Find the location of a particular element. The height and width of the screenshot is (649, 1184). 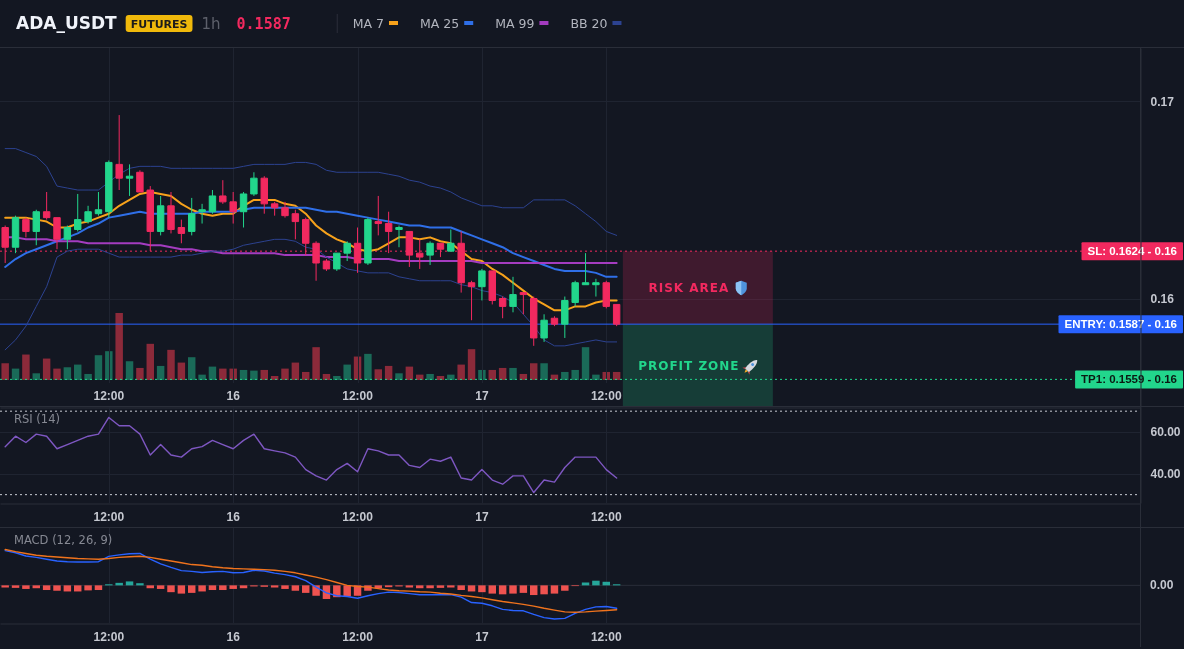

text: FUTURES is located at coordinates (159, 24).